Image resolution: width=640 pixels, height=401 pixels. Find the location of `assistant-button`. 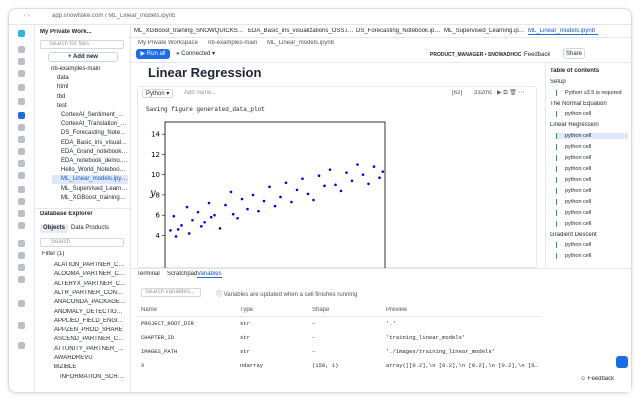

assistant-button is located at coordinates (622, 362).